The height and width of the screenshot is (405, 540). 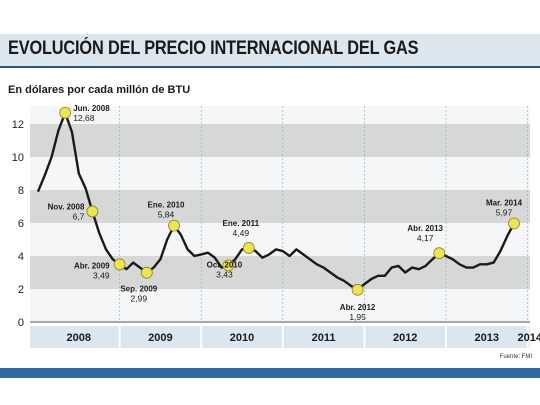 I want to click on annotation-label: Abr. 2013, so click(x=425, y=228).